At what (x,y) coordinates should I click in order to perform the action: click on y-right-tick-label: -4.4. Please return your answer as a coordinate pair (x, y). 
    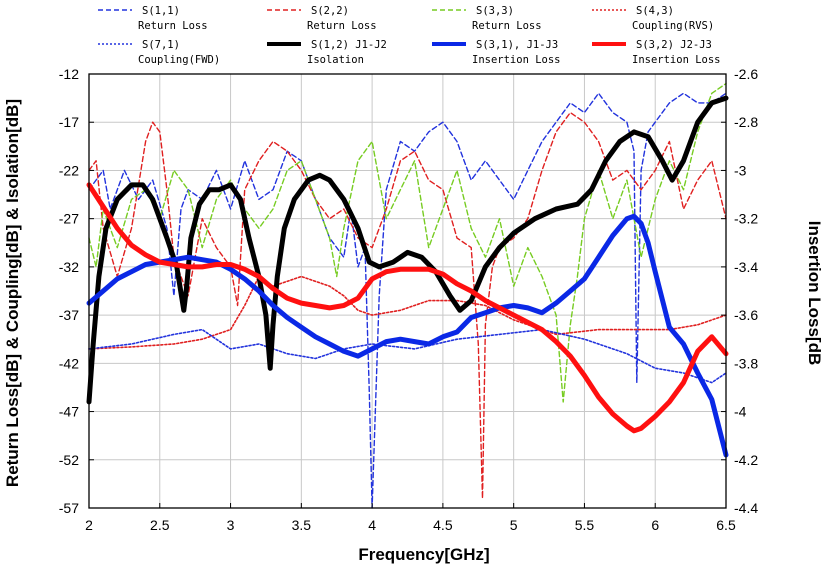
    Looking at the image, I should click on (746, 508).